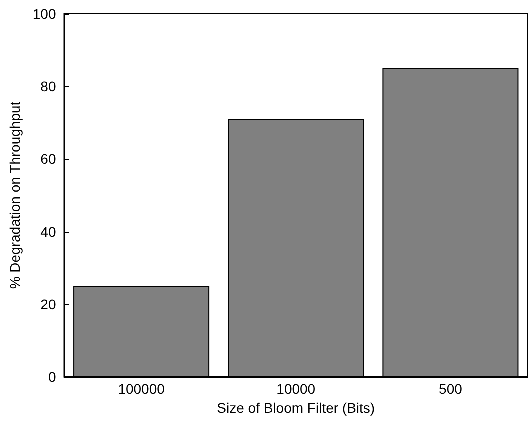 This screenshot has width=531, height=424. I want to click on x-tick-label: 500, so click(451, 389).